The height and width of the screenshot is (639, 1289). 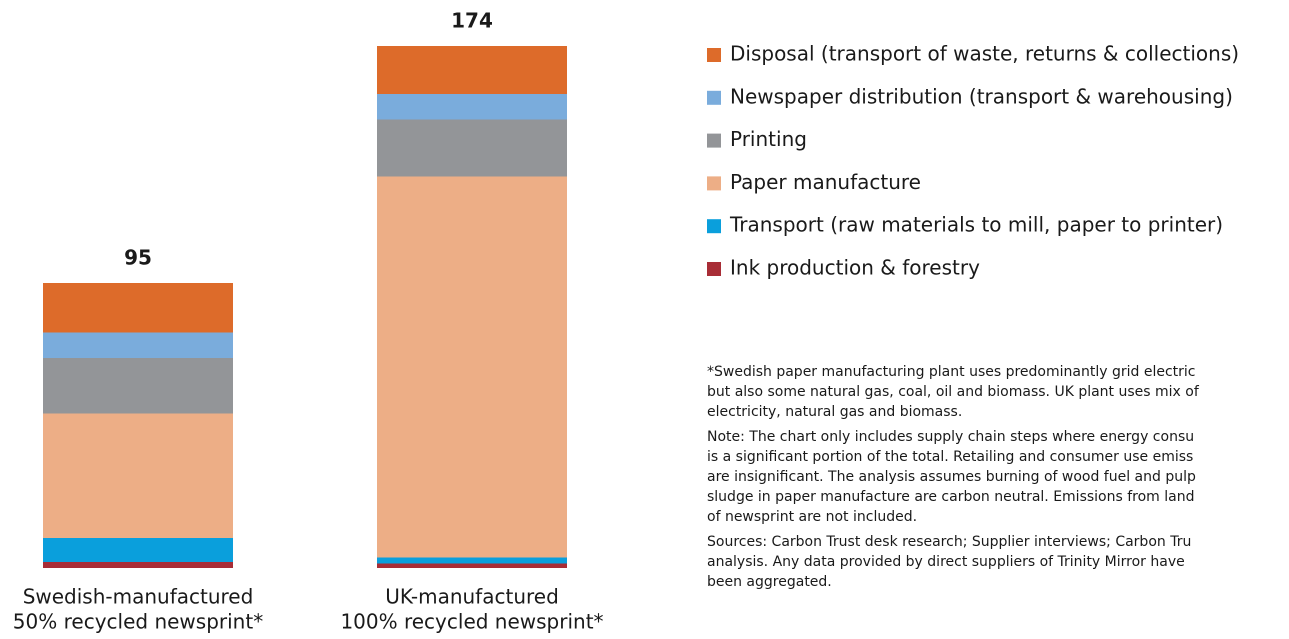 What do you see at coordinates (472, 21) in the screenshot?
I see `total-label: 174` at bounding box center [472, 21].